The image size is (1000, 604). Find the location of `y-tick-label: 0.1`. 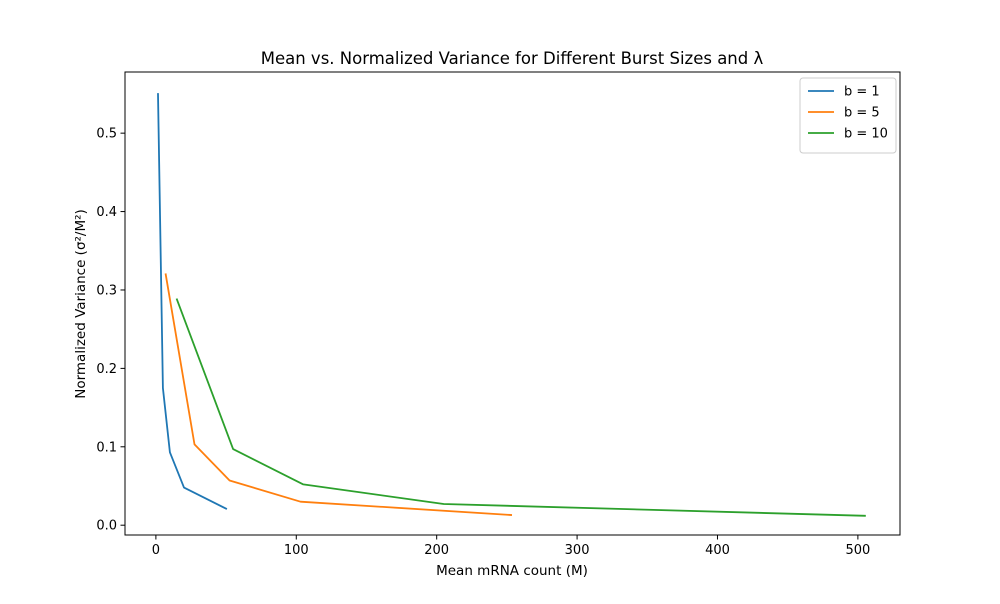

y-tick-label: 0.1 is located at coordinates (106, 447).